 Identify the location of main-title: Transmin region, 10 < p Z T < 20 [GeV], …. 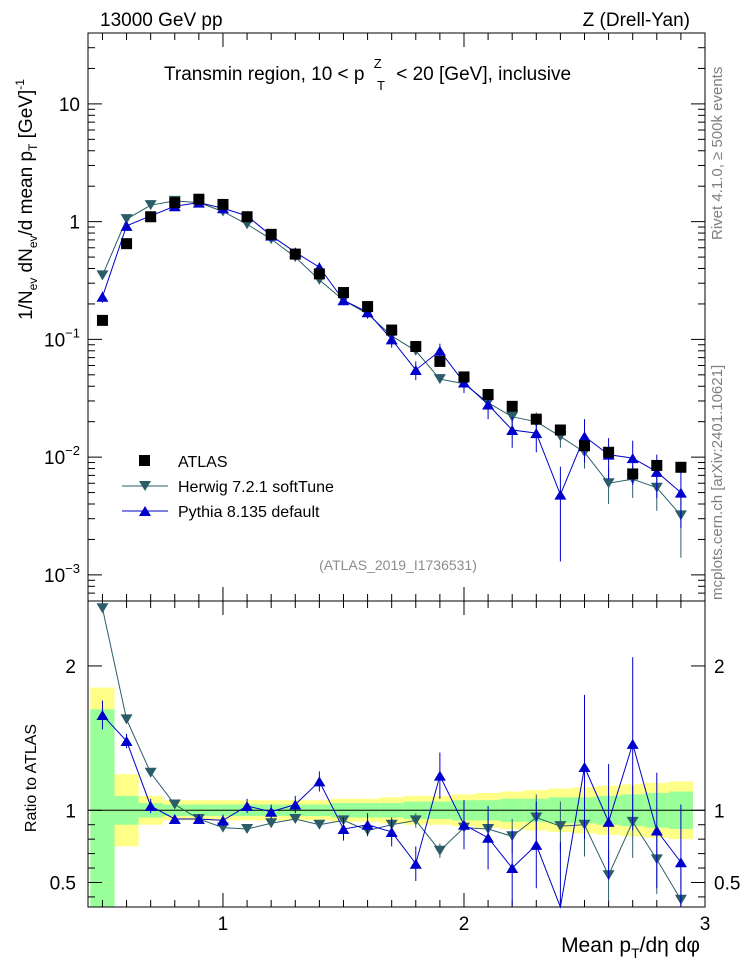
(367, 73).